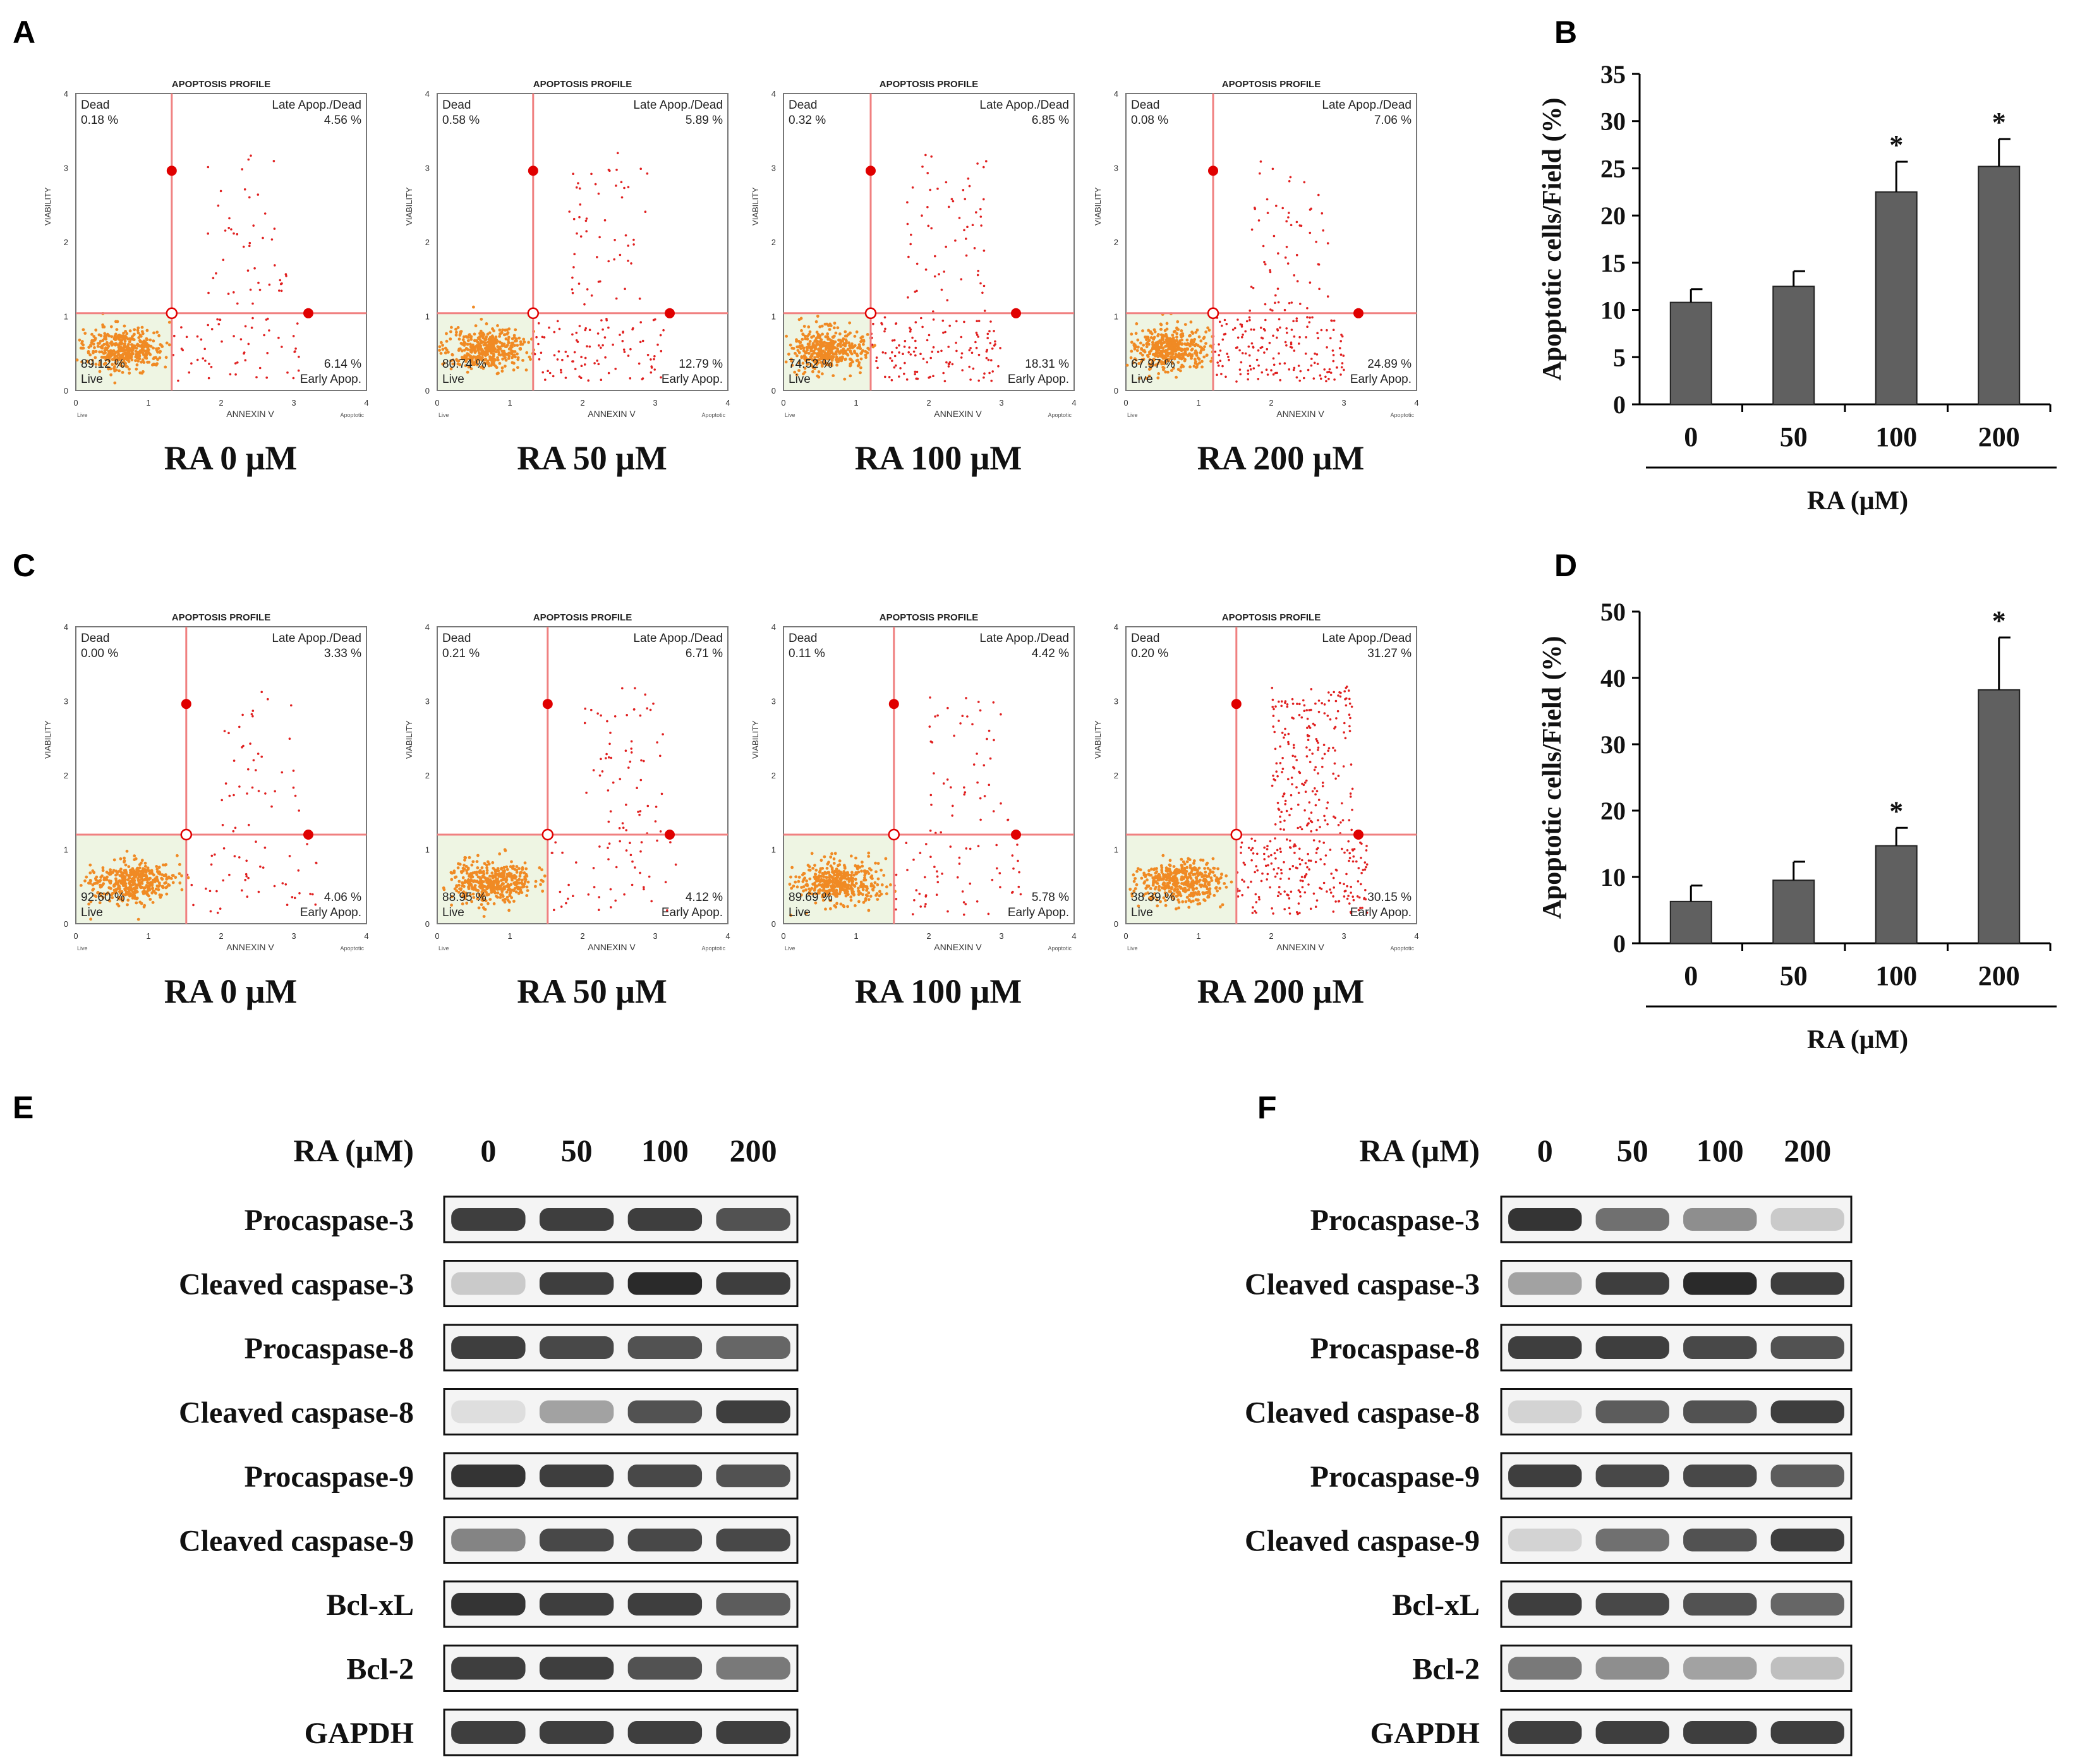 This screenshot has width=2080, height=1764. I want to click on y-tick-label: 1, so click(427, 850).